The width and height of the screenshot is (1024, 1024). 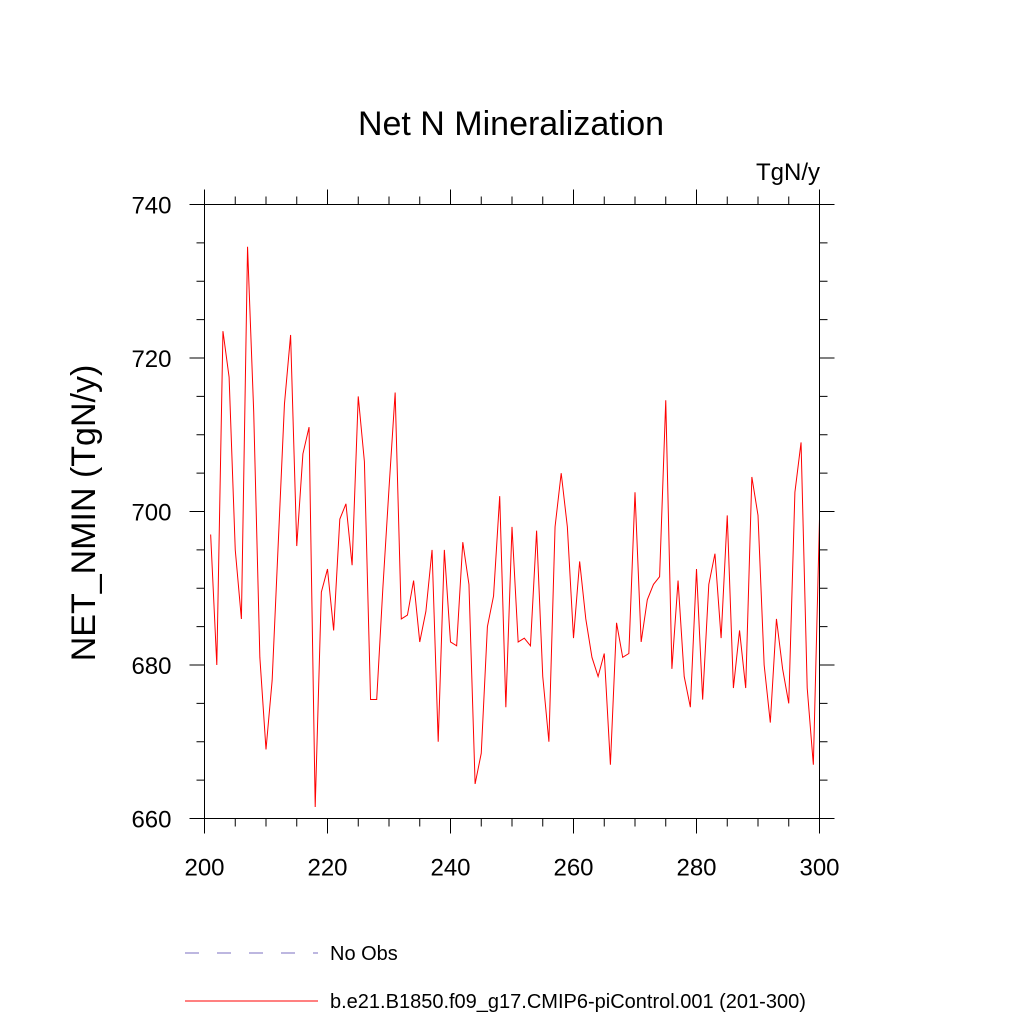 I want to click on y-tick-label: 720, so click(x=151, y=359).